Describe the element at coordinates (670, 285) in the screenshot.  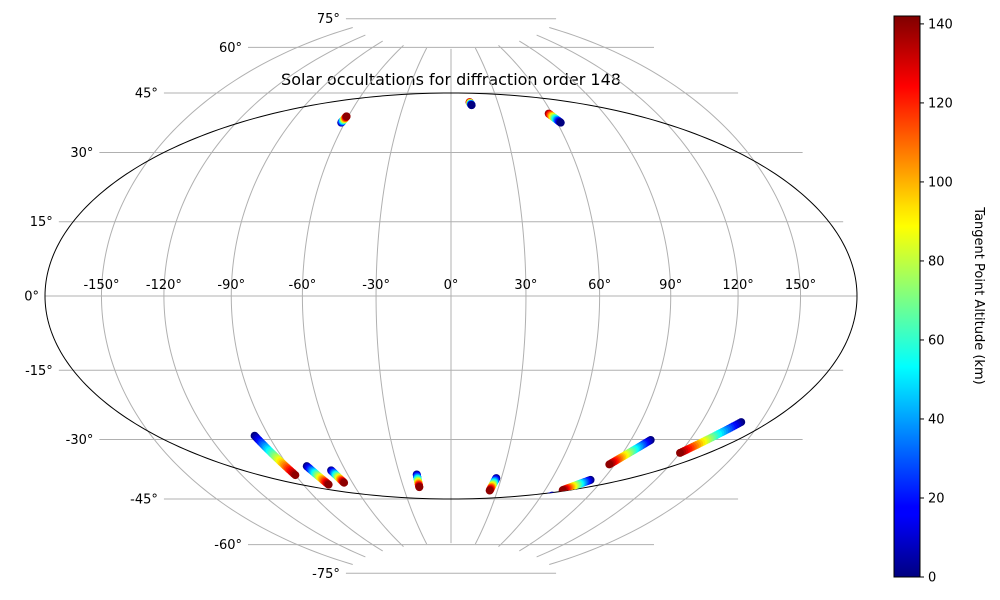
I see `longitude-tick-label: 90°` at that location.